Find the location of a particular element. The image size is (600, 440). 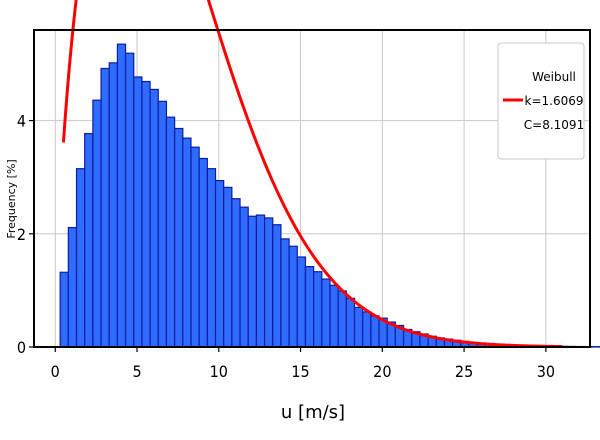

y-tick-label: 0 is located at coordinates (21, 347).